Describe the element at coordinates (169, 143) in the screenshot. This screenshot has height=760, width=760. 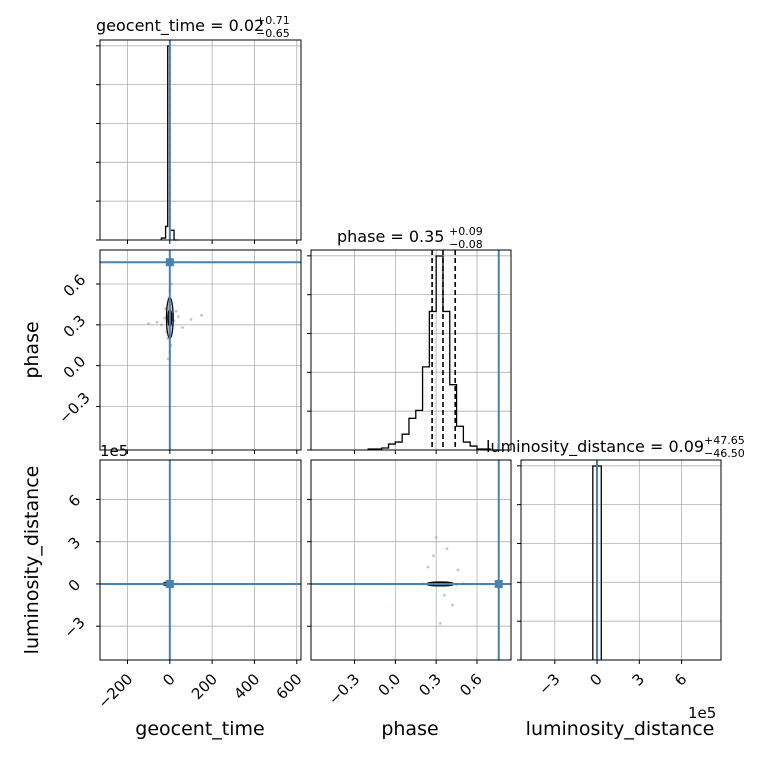
I see `hist-step-geocent-time` at that location.